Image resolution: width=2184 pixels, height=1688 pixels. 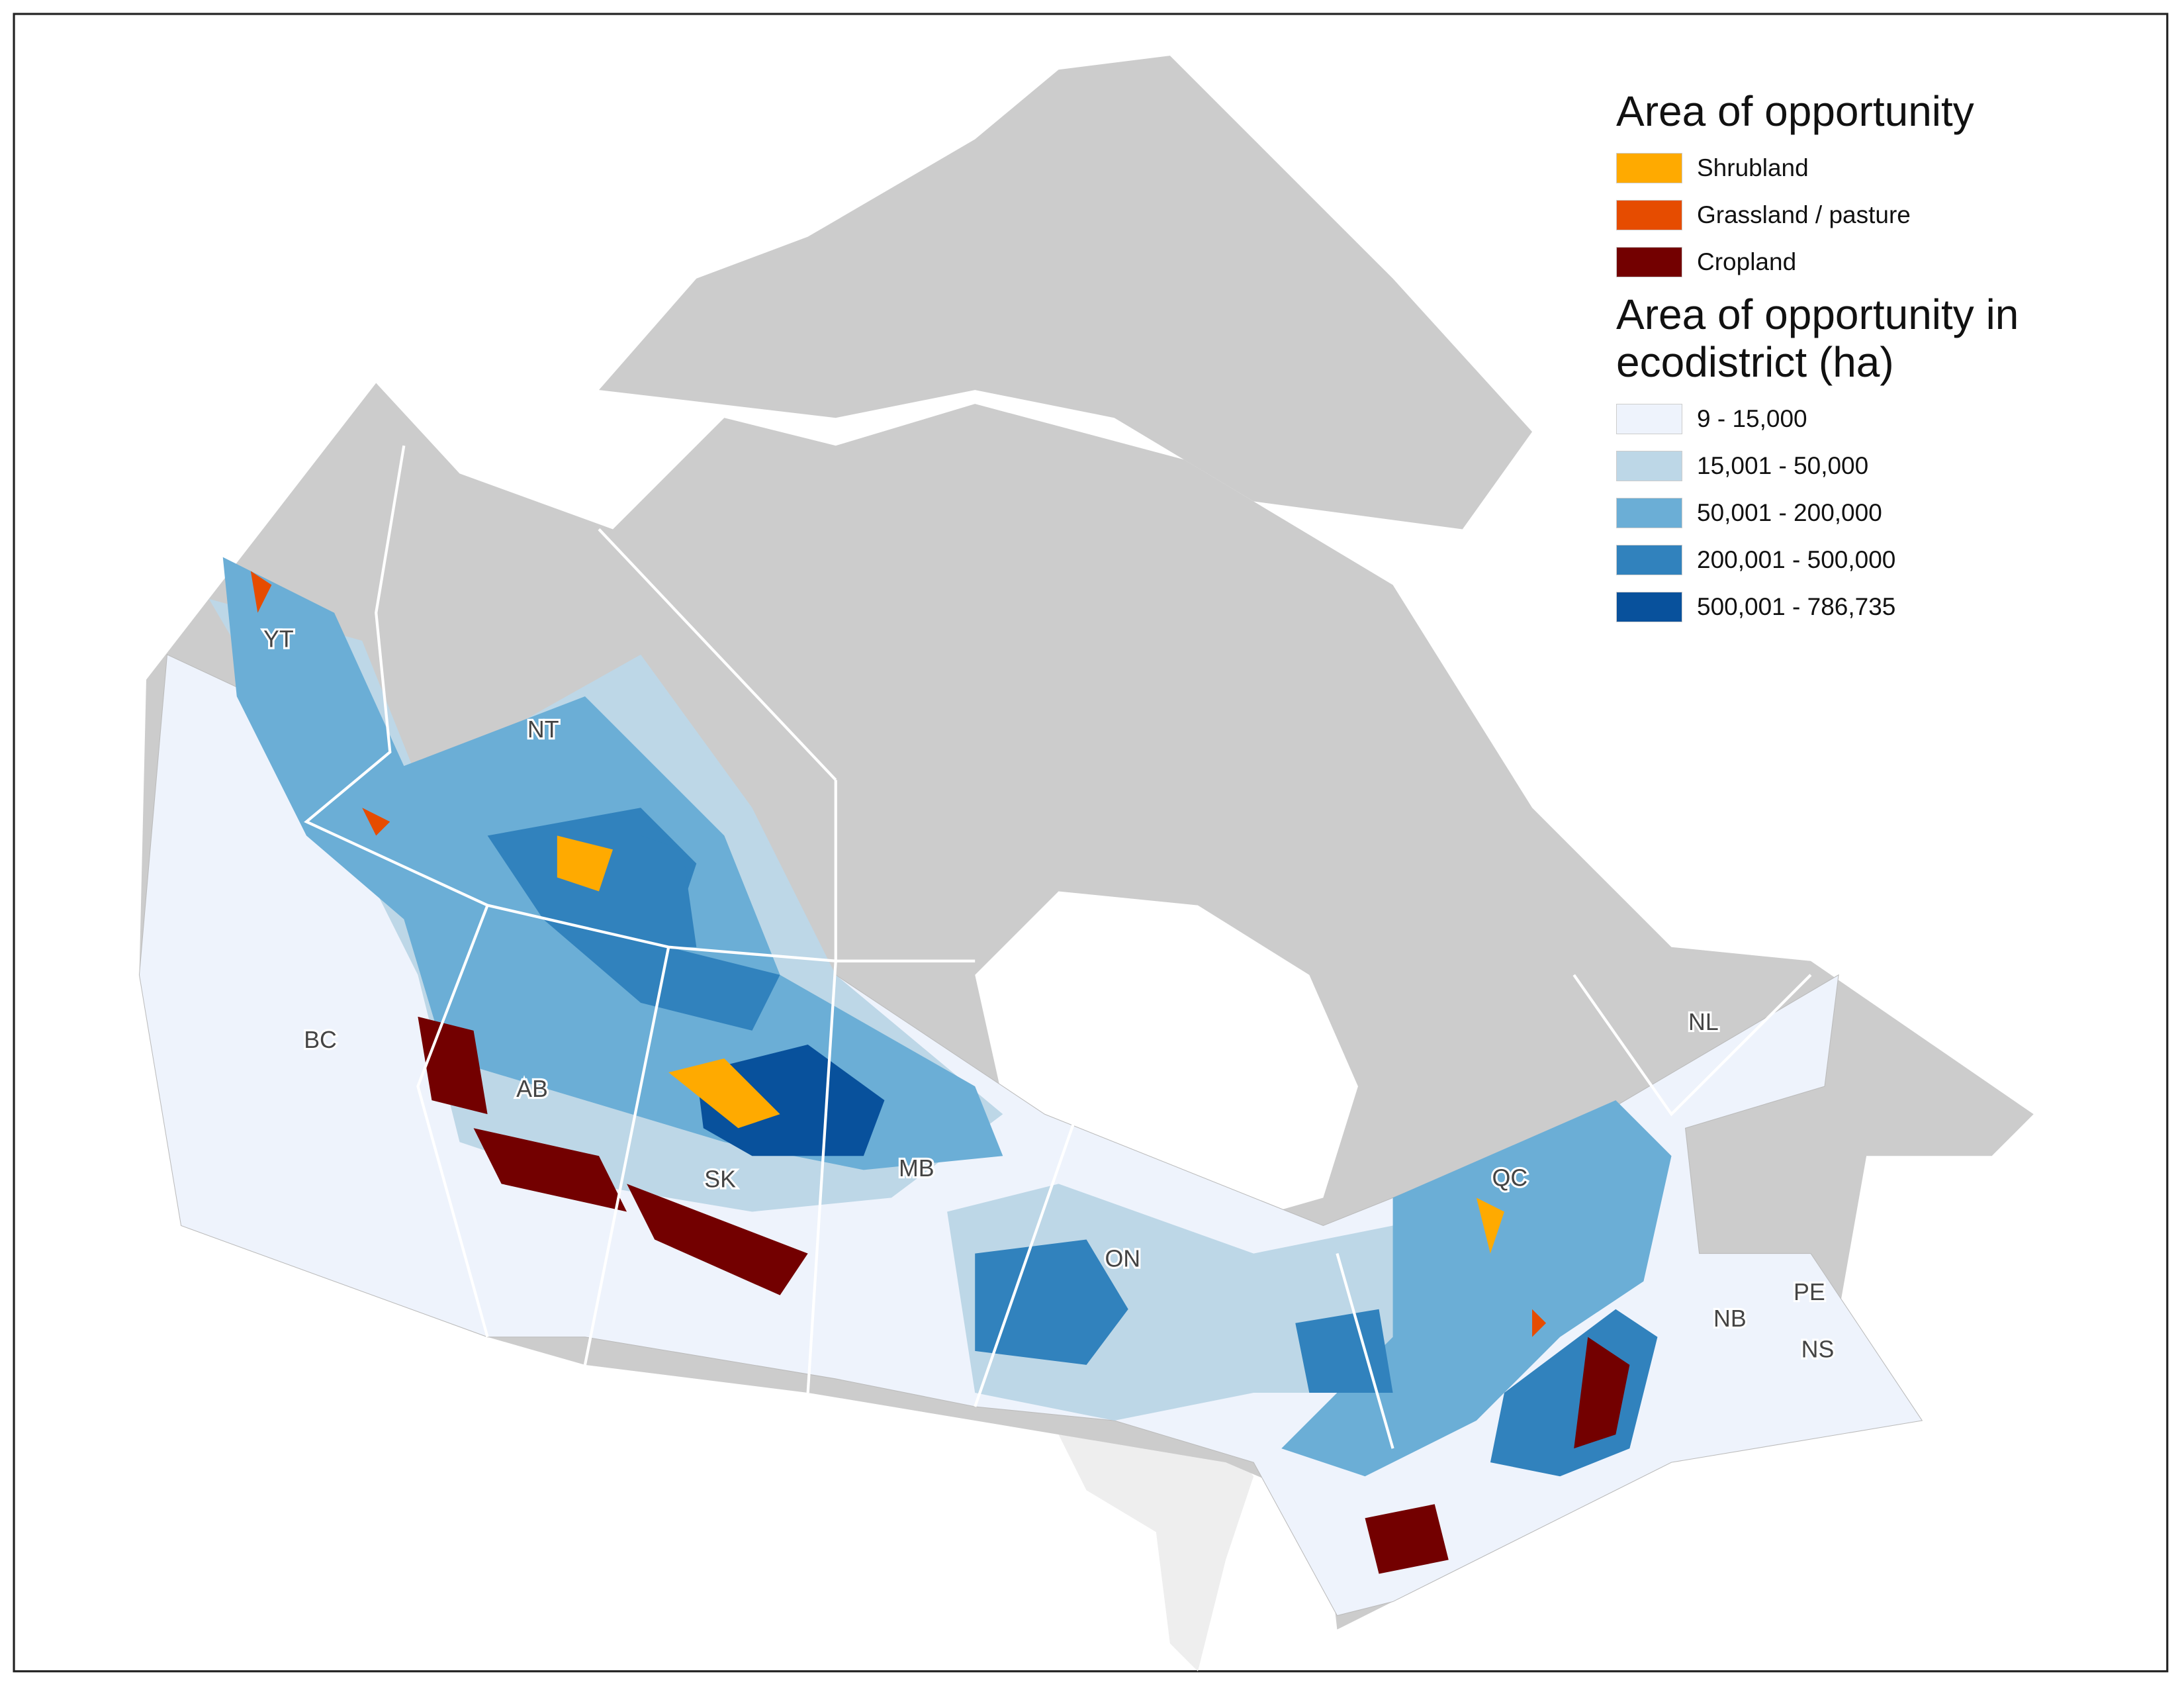 I want to click on legend-item: 15,001 - 50,000, so click(x=1841, y=465).